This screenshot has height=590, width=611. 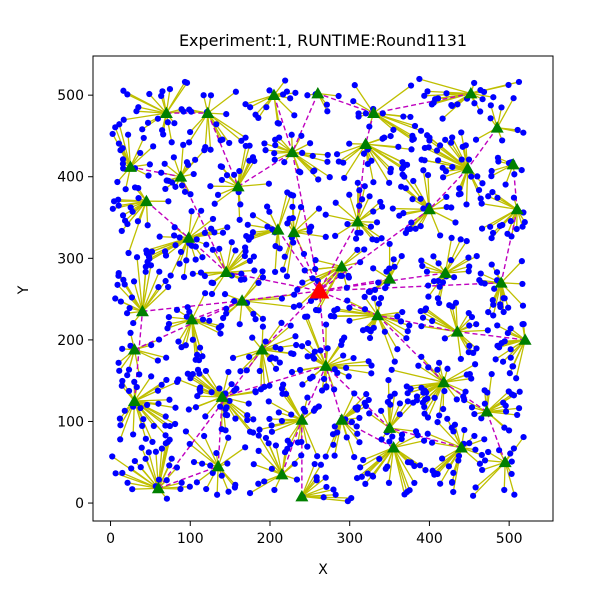 What do you see at coordinates (305, 123) in the screenshot?
I see `head-route` at bounding box center [305, 123].